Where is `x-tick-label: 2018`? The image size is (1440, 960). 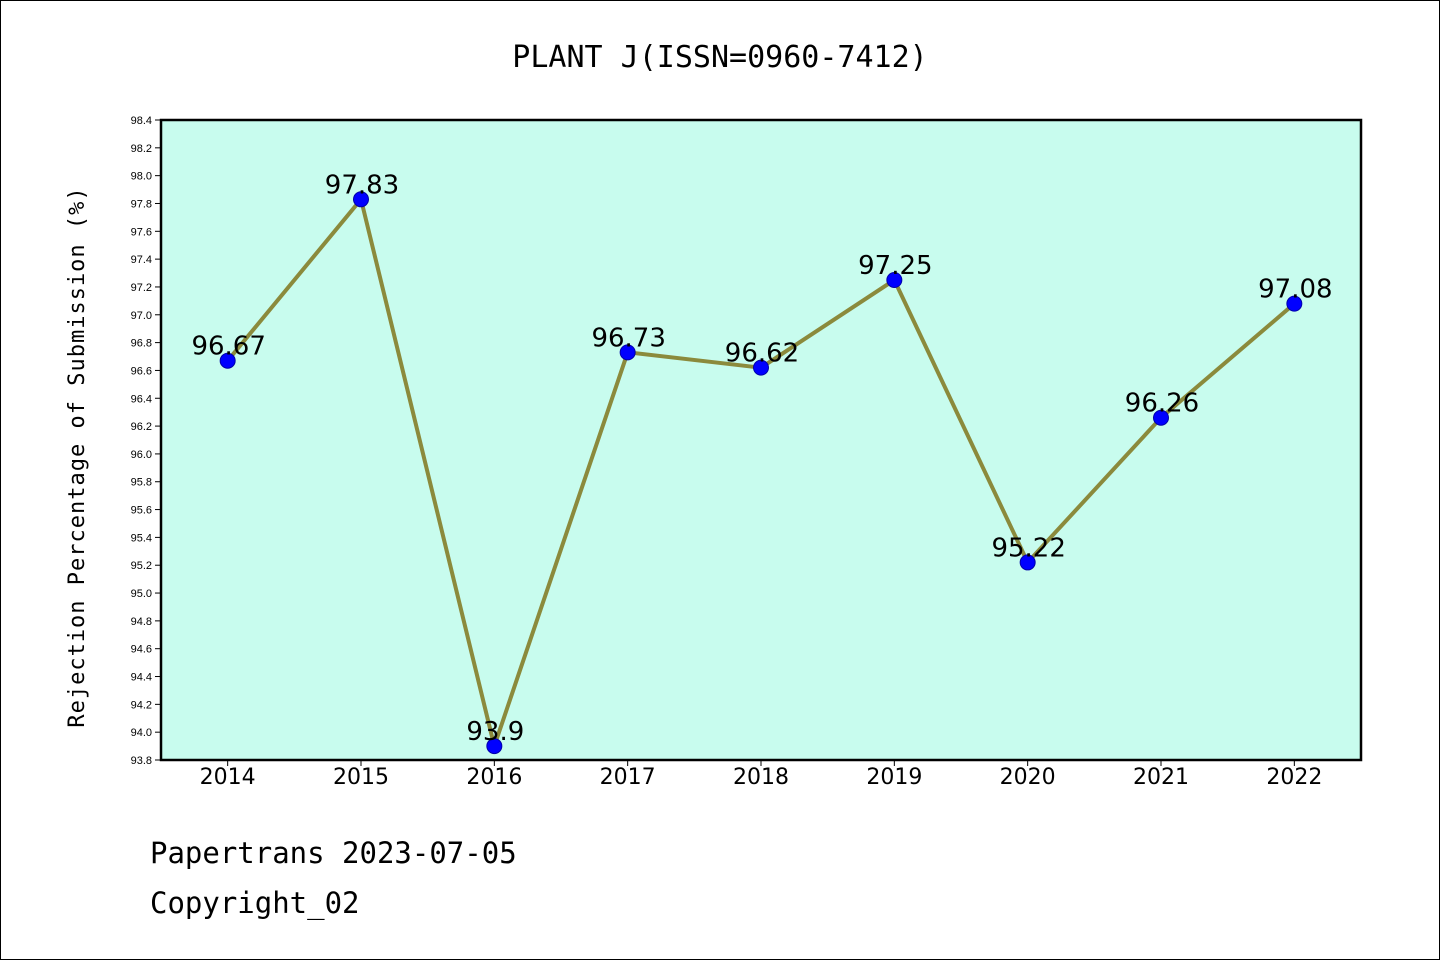
x-tick-label: 2018 is located at coordinates (761, 777).